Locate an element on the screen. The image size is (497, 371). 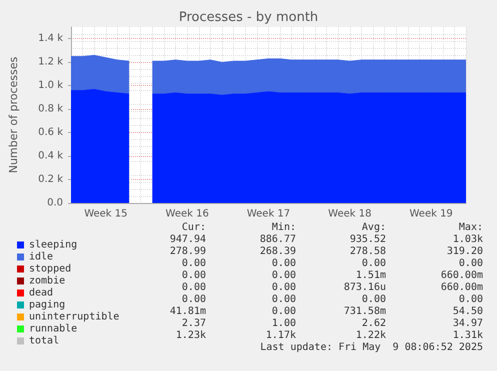
legend-label: paging is located at coordinates (47, 305).